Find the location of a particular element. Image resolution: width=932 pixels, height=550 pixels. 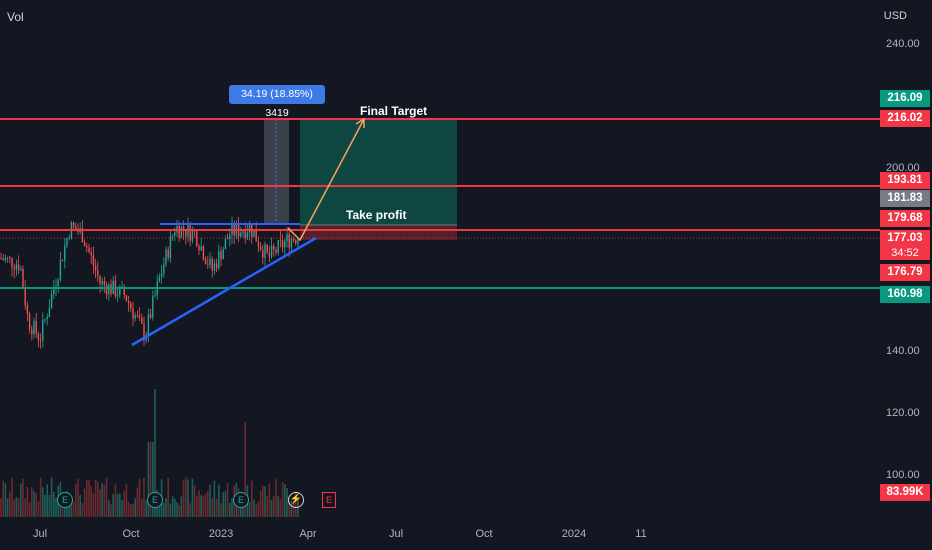

price-tick: 140.00 is located at coordinates (903, 351).